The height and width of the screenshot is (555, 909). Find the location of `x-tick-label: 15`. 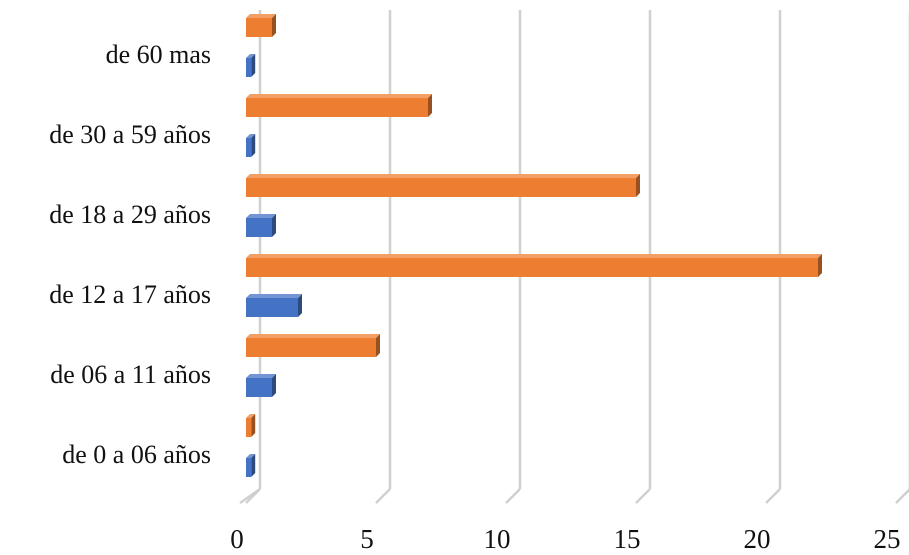

x-tick-label: 15 is located at coordinates (627, 539).